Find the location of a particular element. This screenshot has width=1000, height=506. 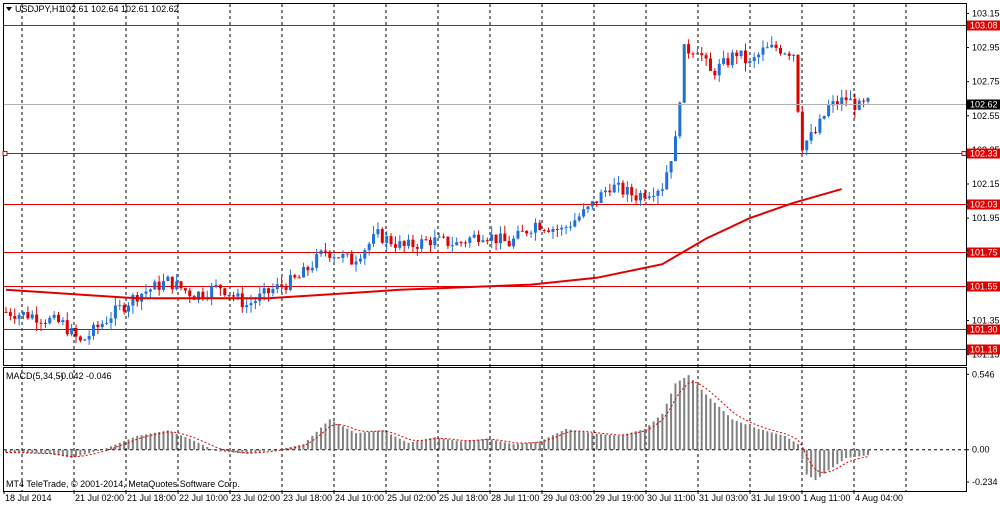

level-tag-text: 103.08 is located at coordinates (984, 26).